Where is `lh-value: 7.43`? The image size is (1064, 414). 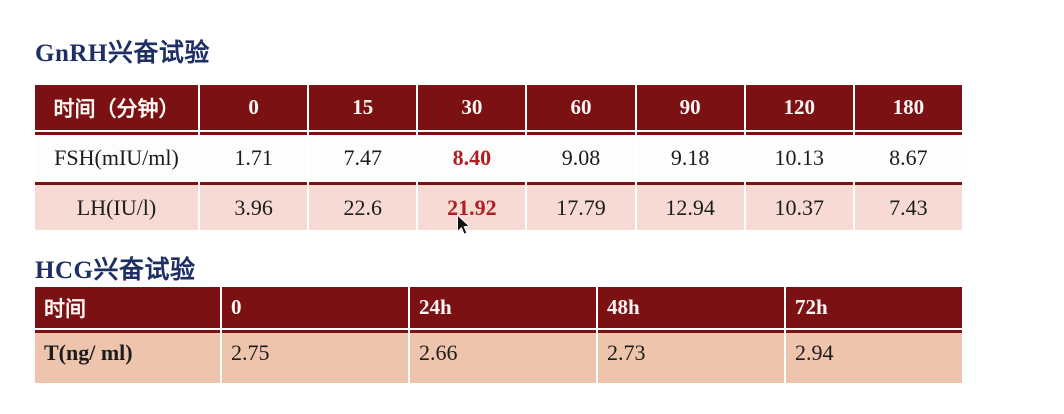
lh-value: 7.43 is located at coordinates (908, 206).